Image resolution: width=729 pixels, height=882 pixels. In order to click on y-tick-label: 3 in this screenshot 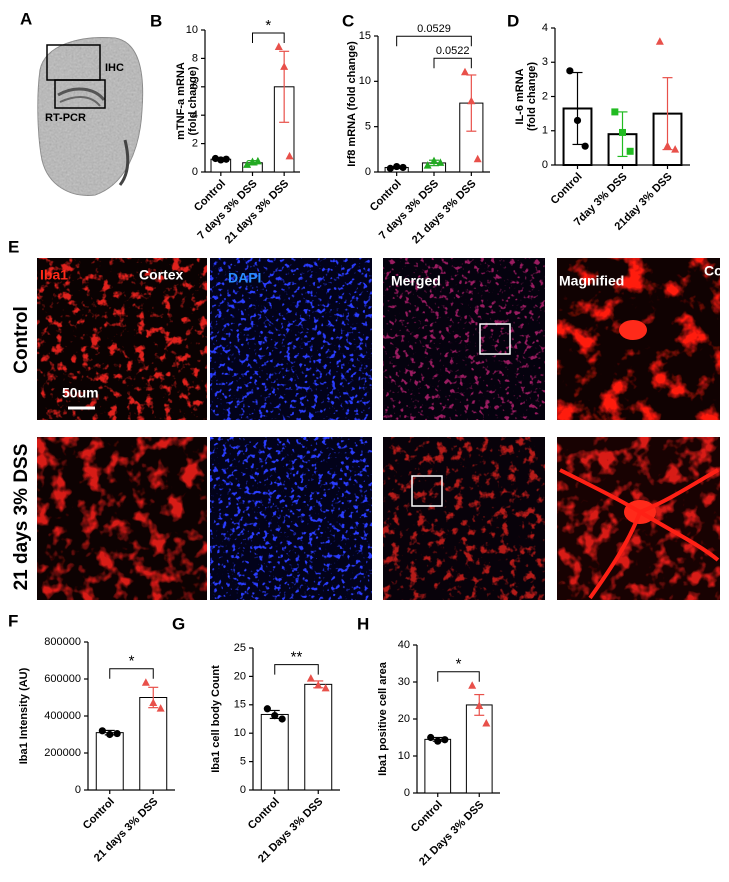, I will do `click(545, 62)`.